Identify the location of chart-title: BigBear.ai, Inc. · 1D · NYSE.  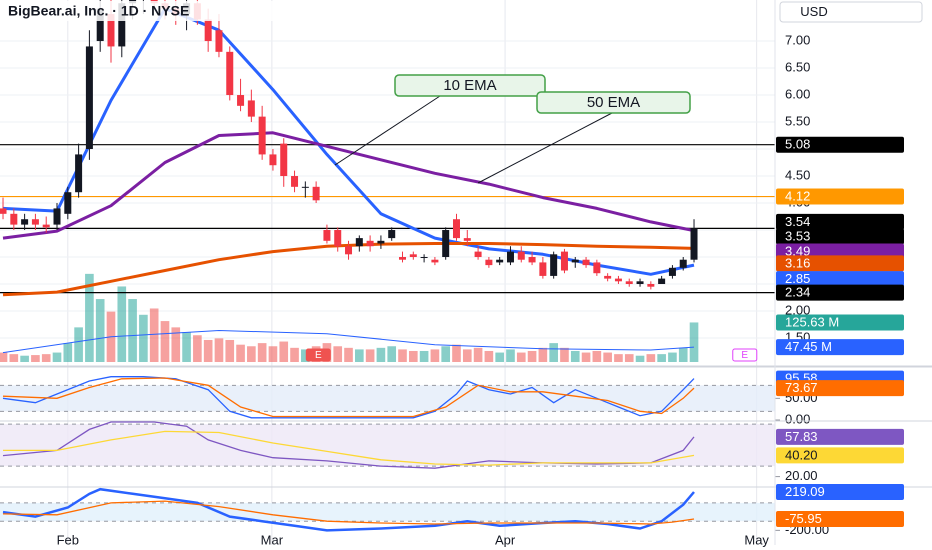
(98, 11).